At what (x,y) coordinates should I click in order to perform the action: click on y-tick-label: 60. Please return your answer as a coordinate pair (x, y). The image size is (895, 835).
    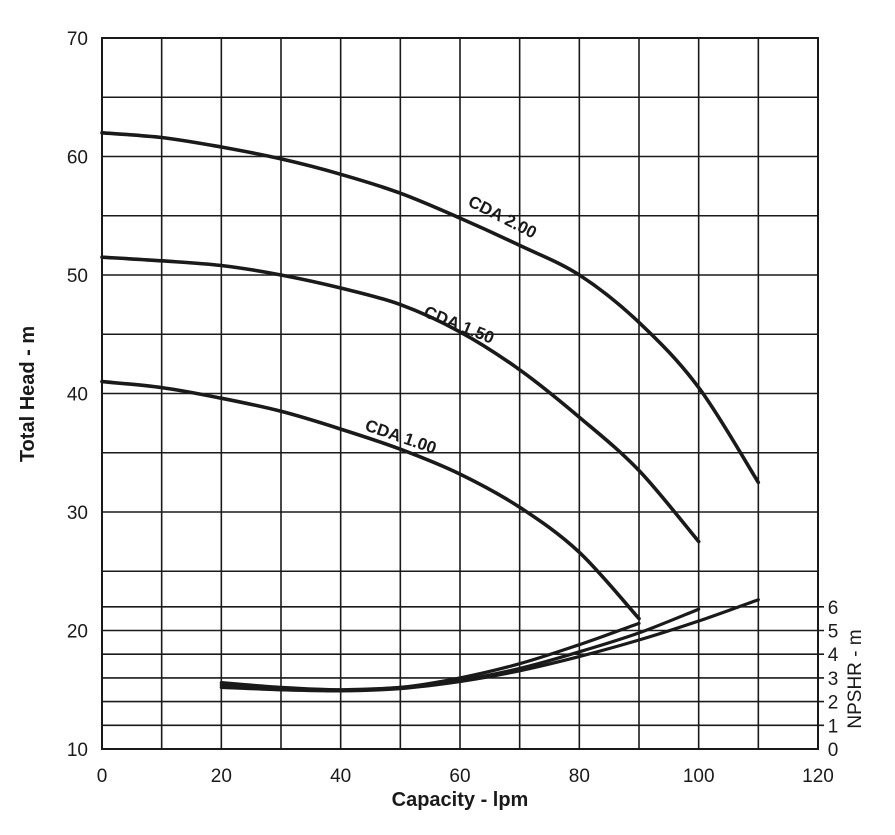
    Looking at the image, I should click on (77, 158).